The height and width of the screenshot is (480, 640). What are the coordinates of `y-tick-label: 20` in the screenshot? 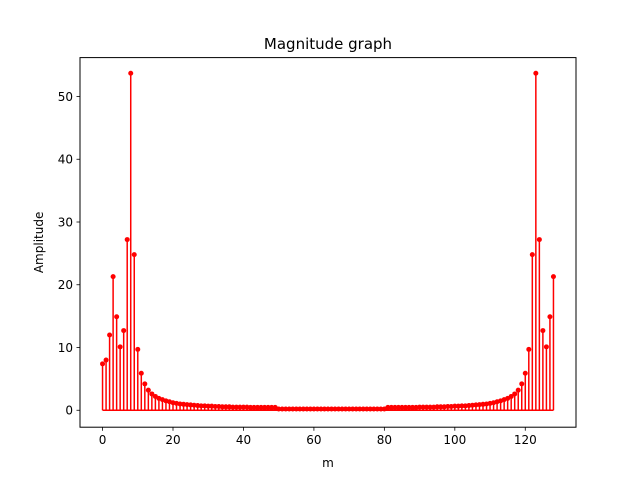 It's located at (65, 285).